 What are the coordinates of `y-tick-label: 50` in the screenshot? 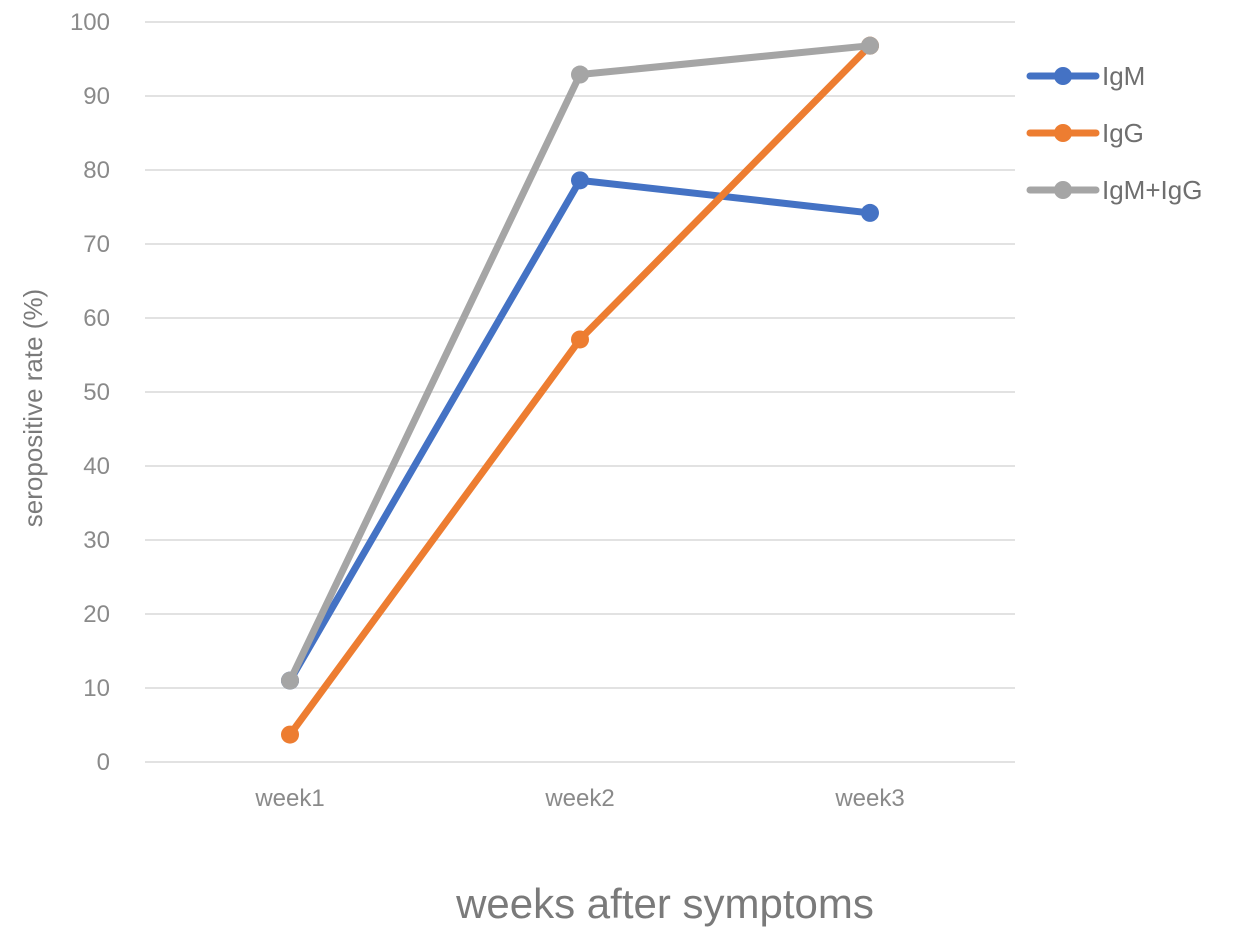 It's located at (96, 392).